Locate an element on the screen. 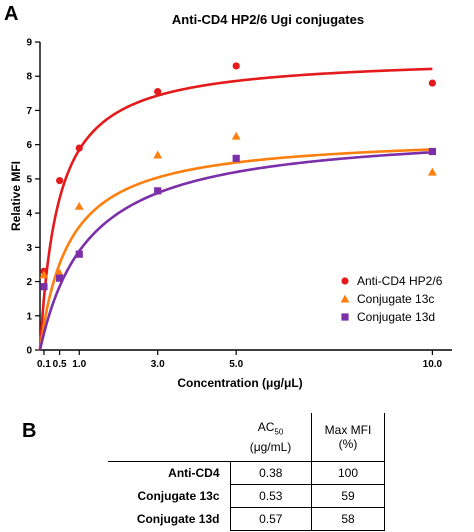 This screenshot has width=474, height=532. table-header-blank is located at coordinates (169, 437).